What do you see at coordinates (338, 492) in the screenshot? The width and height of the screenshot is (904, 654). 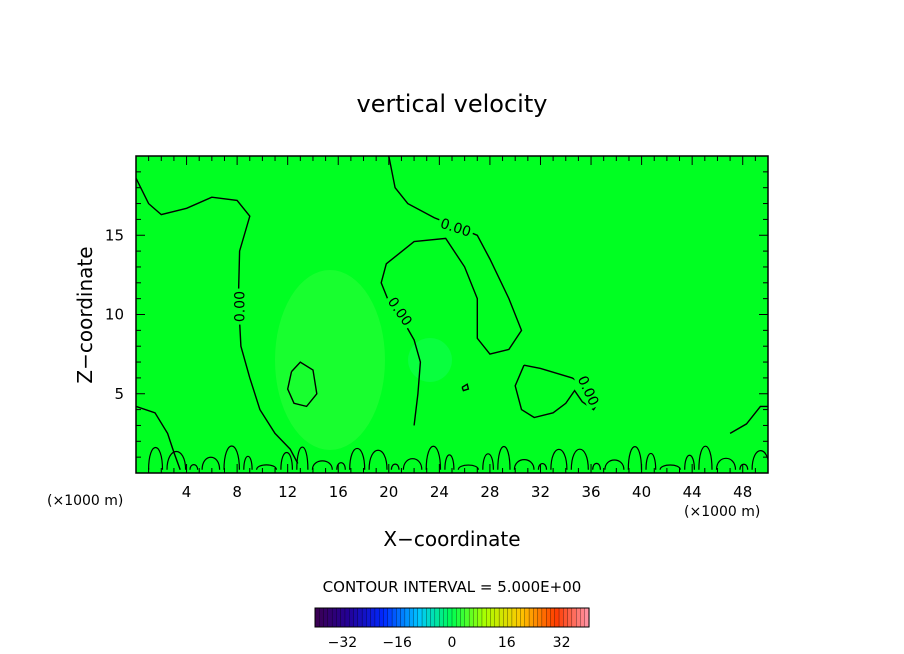 I see `x-tick-label: 16` at bounding box center [338, 492].